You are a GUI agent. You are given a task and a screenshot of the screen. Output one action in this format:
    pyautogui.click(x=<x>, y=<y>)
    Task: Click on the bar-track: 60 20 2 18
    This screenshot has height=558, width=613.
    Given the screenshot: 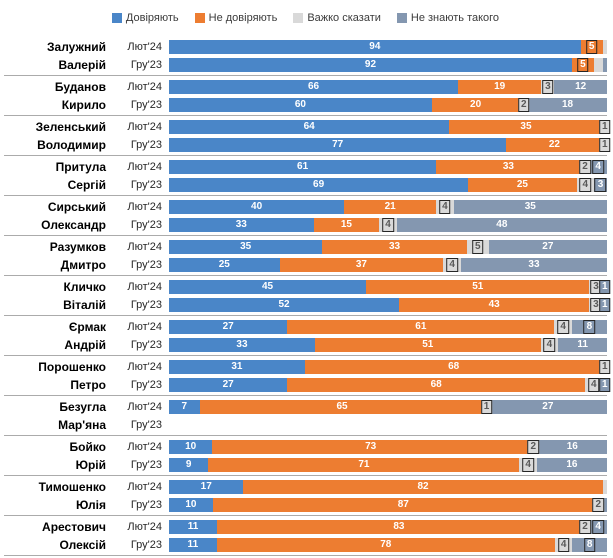 What is the action you would take?
    pyautogui.click(x=388, y=105)
    